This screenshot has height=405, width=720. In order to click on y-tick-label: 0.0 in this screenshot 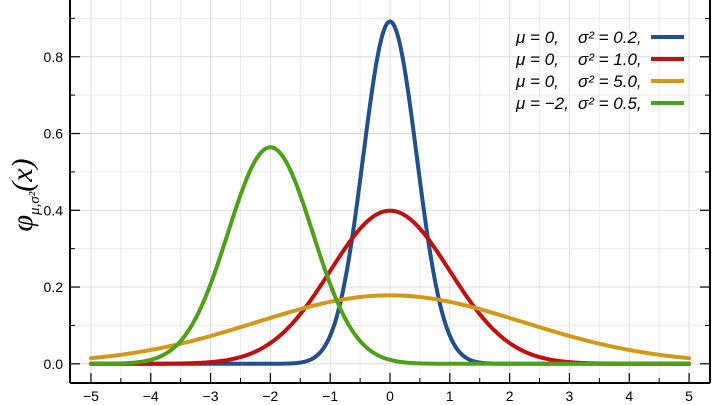, I will do `click(54, 364)`.